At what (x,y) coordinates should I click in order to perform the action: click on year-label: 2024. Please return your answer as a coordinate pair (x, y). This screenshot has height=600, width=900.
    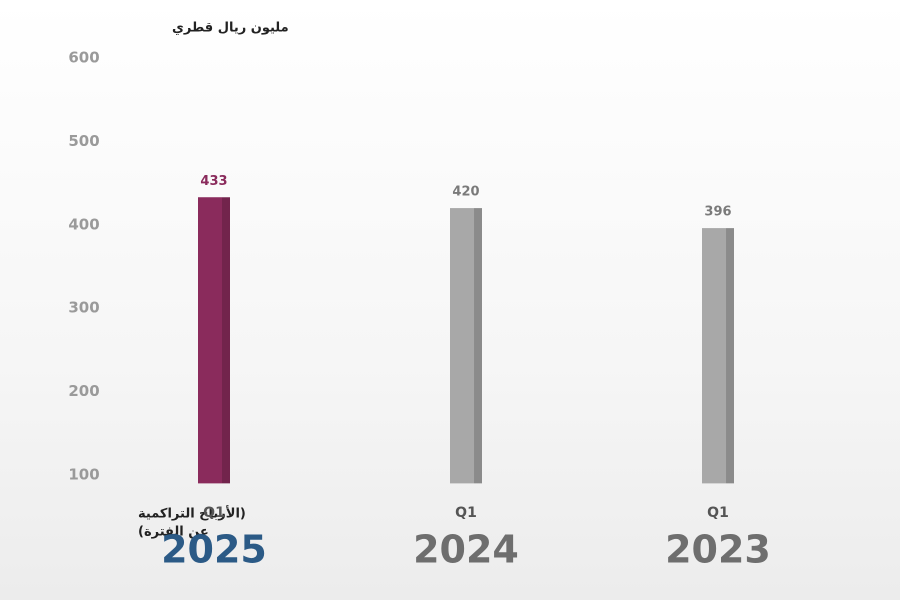
    Looking at the image, I should click on (466, 550).